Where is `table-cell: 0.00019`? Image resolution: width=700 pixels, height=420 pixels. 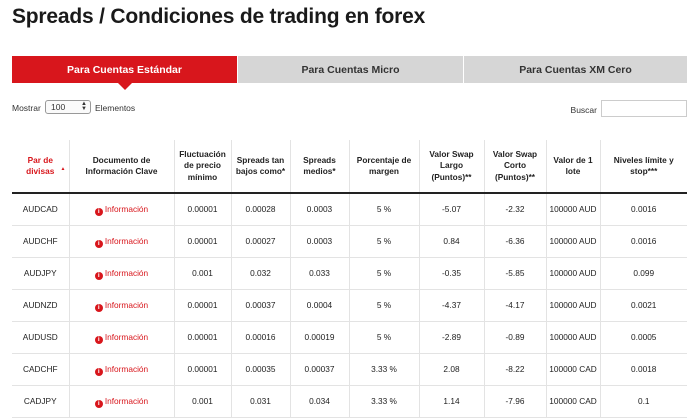
table-cell: 0.00019 is located at coordinates (319, 337).